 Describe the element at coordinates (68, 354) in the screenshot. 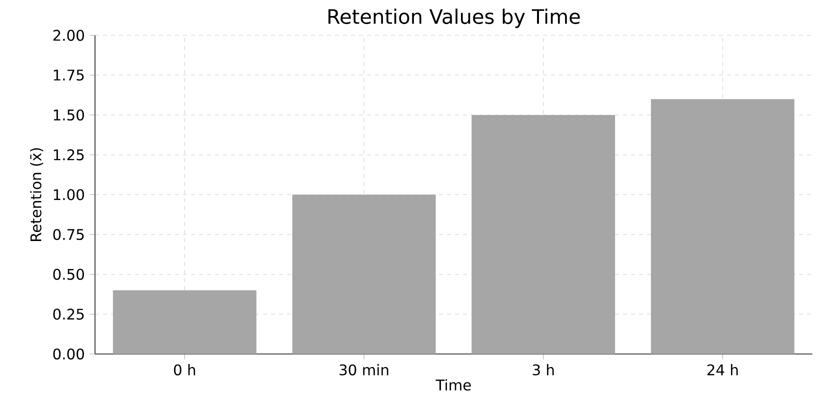

I see `y-tick-label: 0.00` at that location.